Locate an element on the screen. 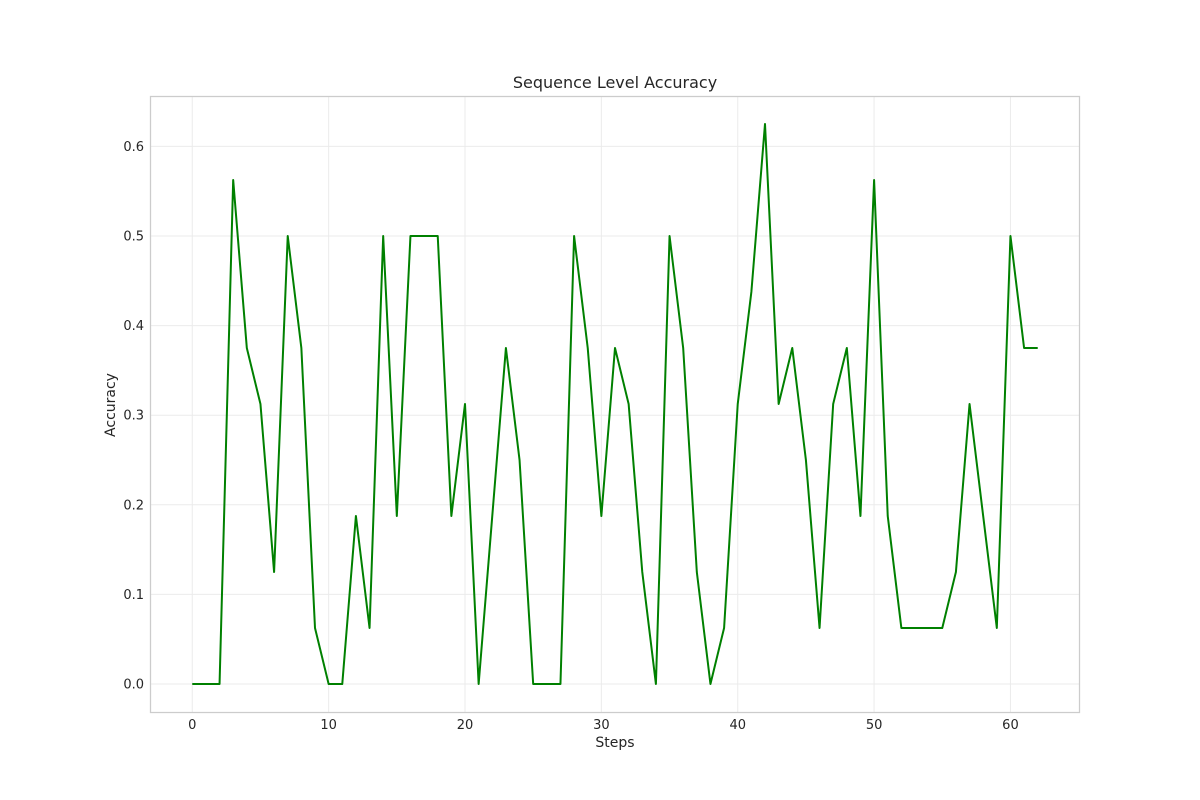  x-tick-label: 60 is located at coordinates (1010, 725).